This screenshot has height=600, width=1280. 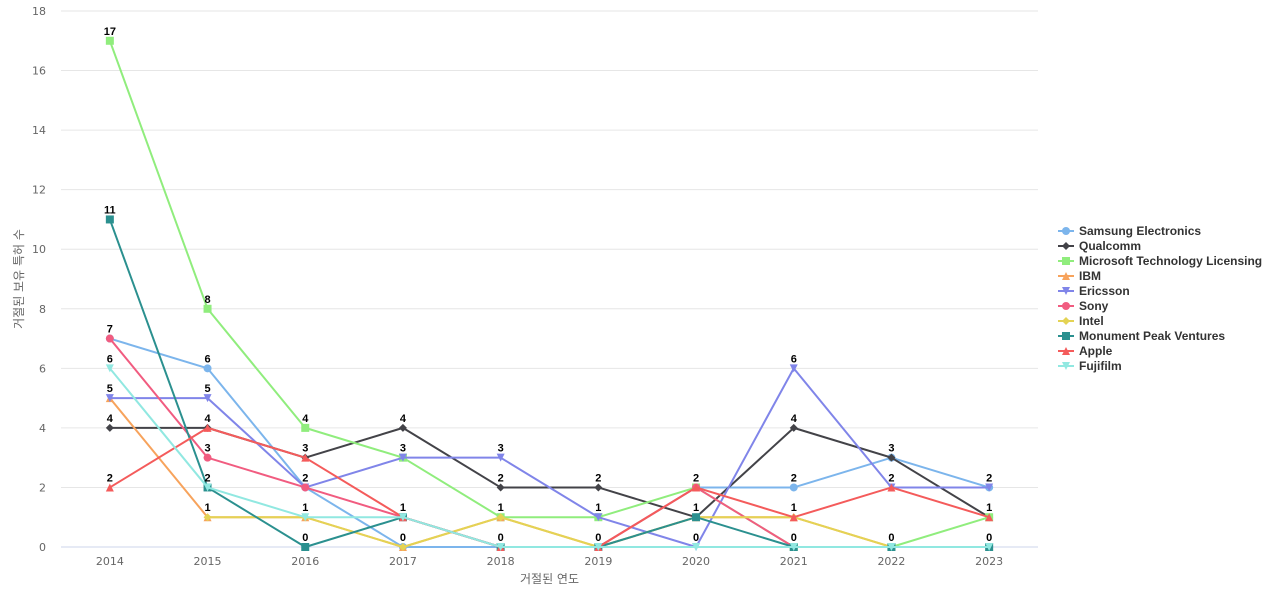 I want to click on x-tick-label: 2016, so click(x=305, y=561).